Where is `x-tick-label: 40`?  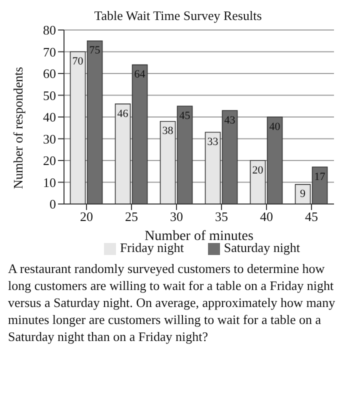
x-tick-label: 40 is located at coordinates (266, 216).